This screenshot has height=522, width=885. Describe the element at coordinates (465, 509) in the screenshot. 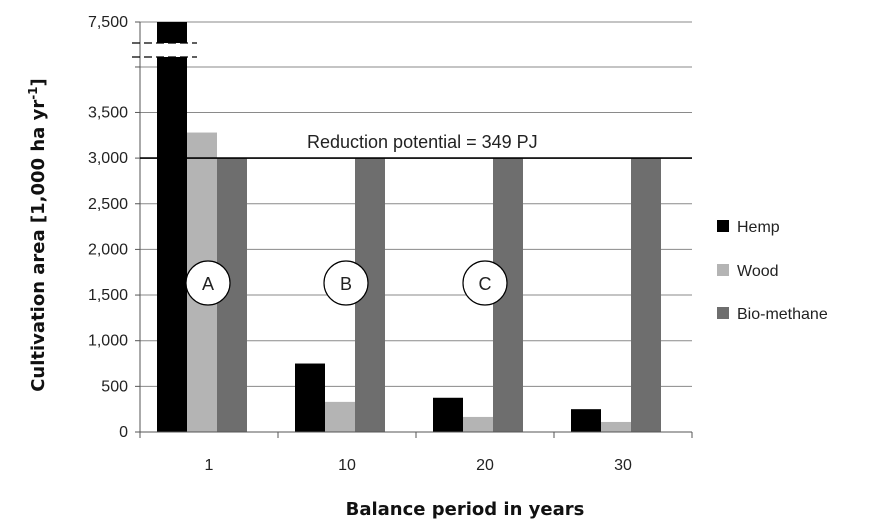

I see `x-axis-title: Balance period in years` at that location.